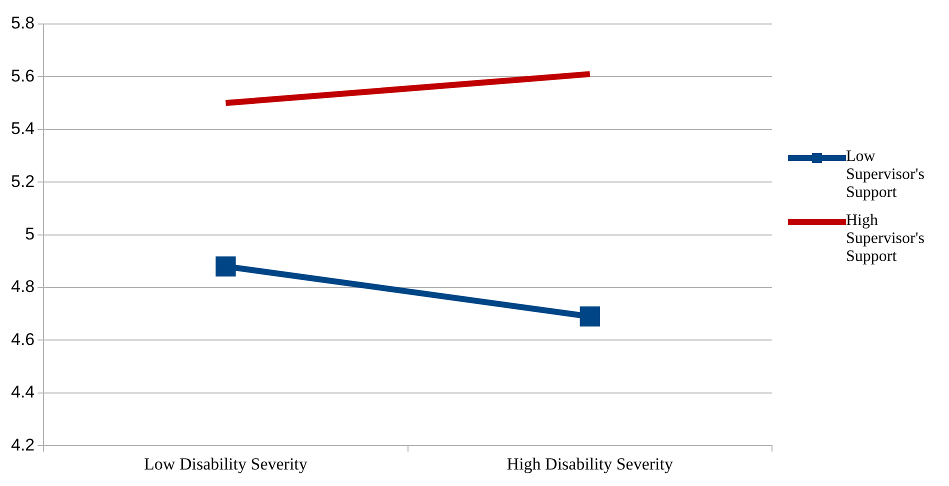 The height and width of the screenshot is (486, 949). Describe the element at coordinates (22, 286) in the screenshot. I see `y-tick-label: 4.8` at that location.